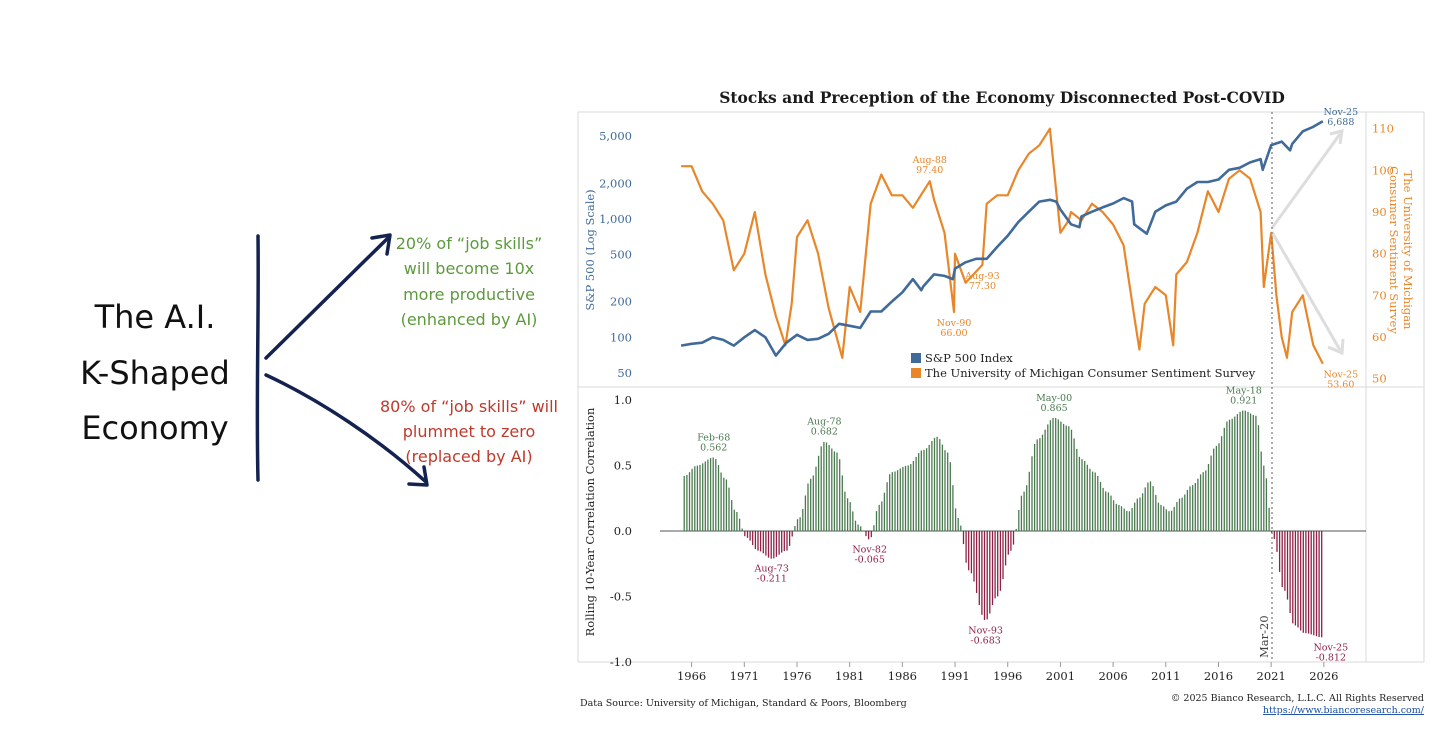  Describe the element at coordinates (929, 160) in the screenshot. I see `annotation-date: Aug-88` at that location.